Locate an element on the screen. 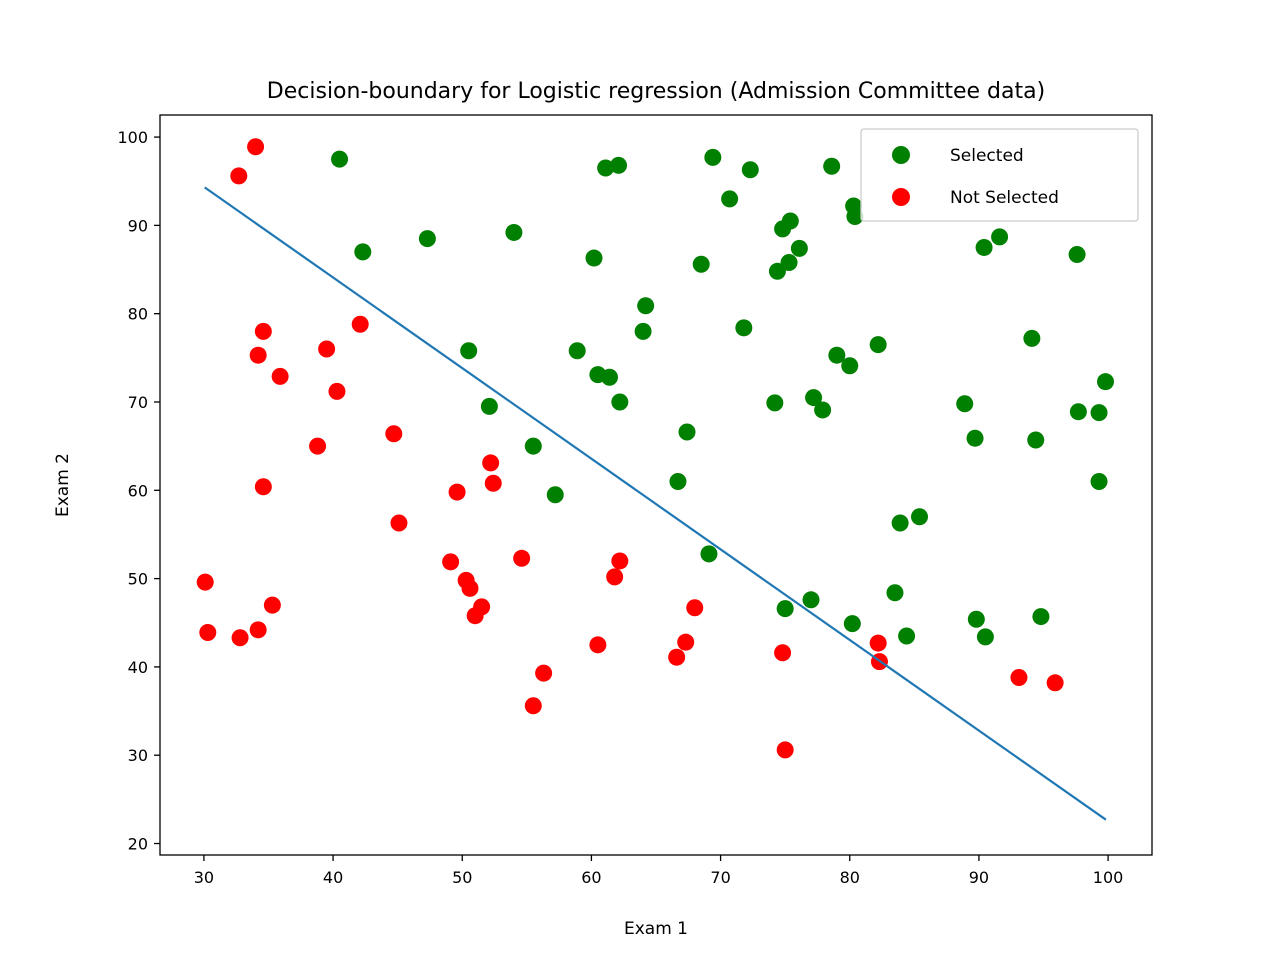  x-tick-label: 60 is located at coordinates (591, 877).